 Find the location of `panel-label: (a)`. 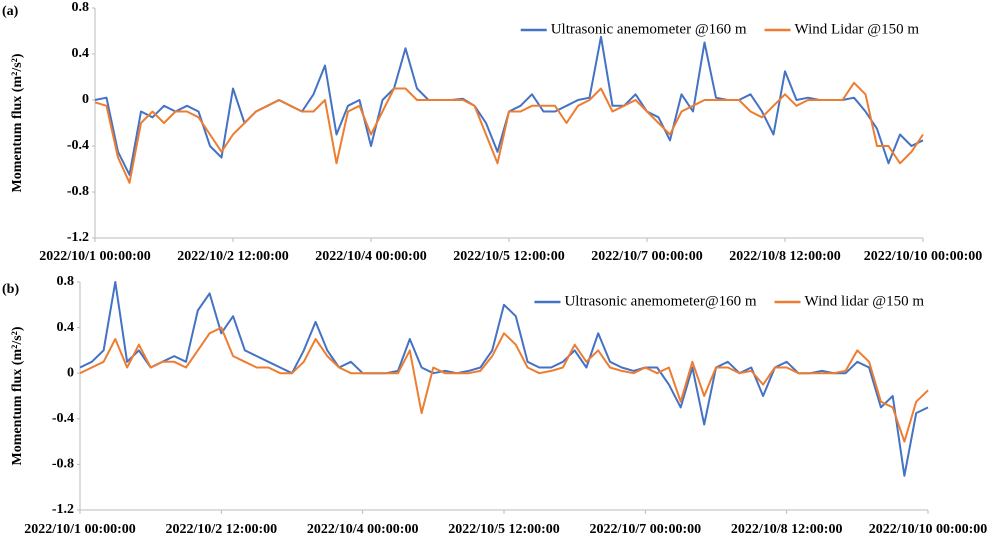

panel-label: (a) is located at coordinates (10, 11).